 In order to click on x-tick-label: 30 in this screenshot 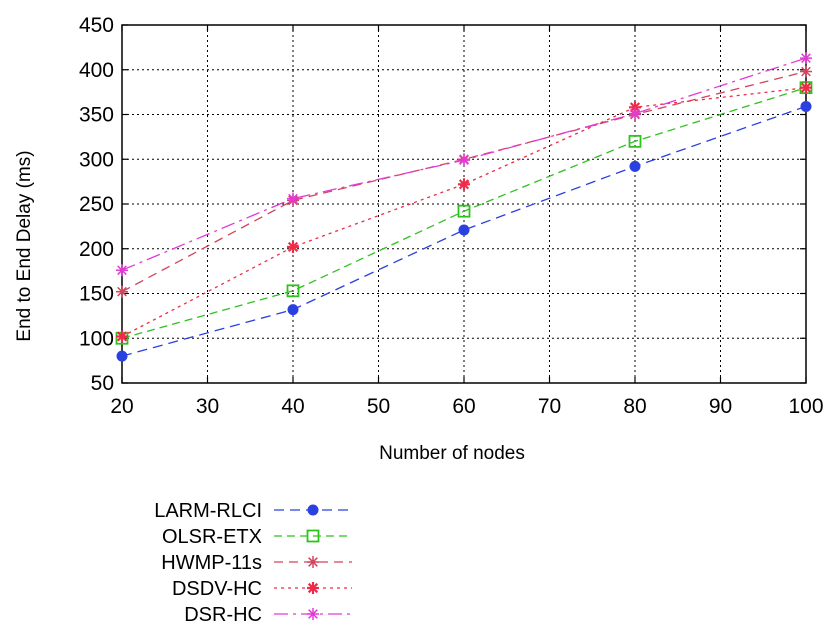, I will do `click(207, 406)`.